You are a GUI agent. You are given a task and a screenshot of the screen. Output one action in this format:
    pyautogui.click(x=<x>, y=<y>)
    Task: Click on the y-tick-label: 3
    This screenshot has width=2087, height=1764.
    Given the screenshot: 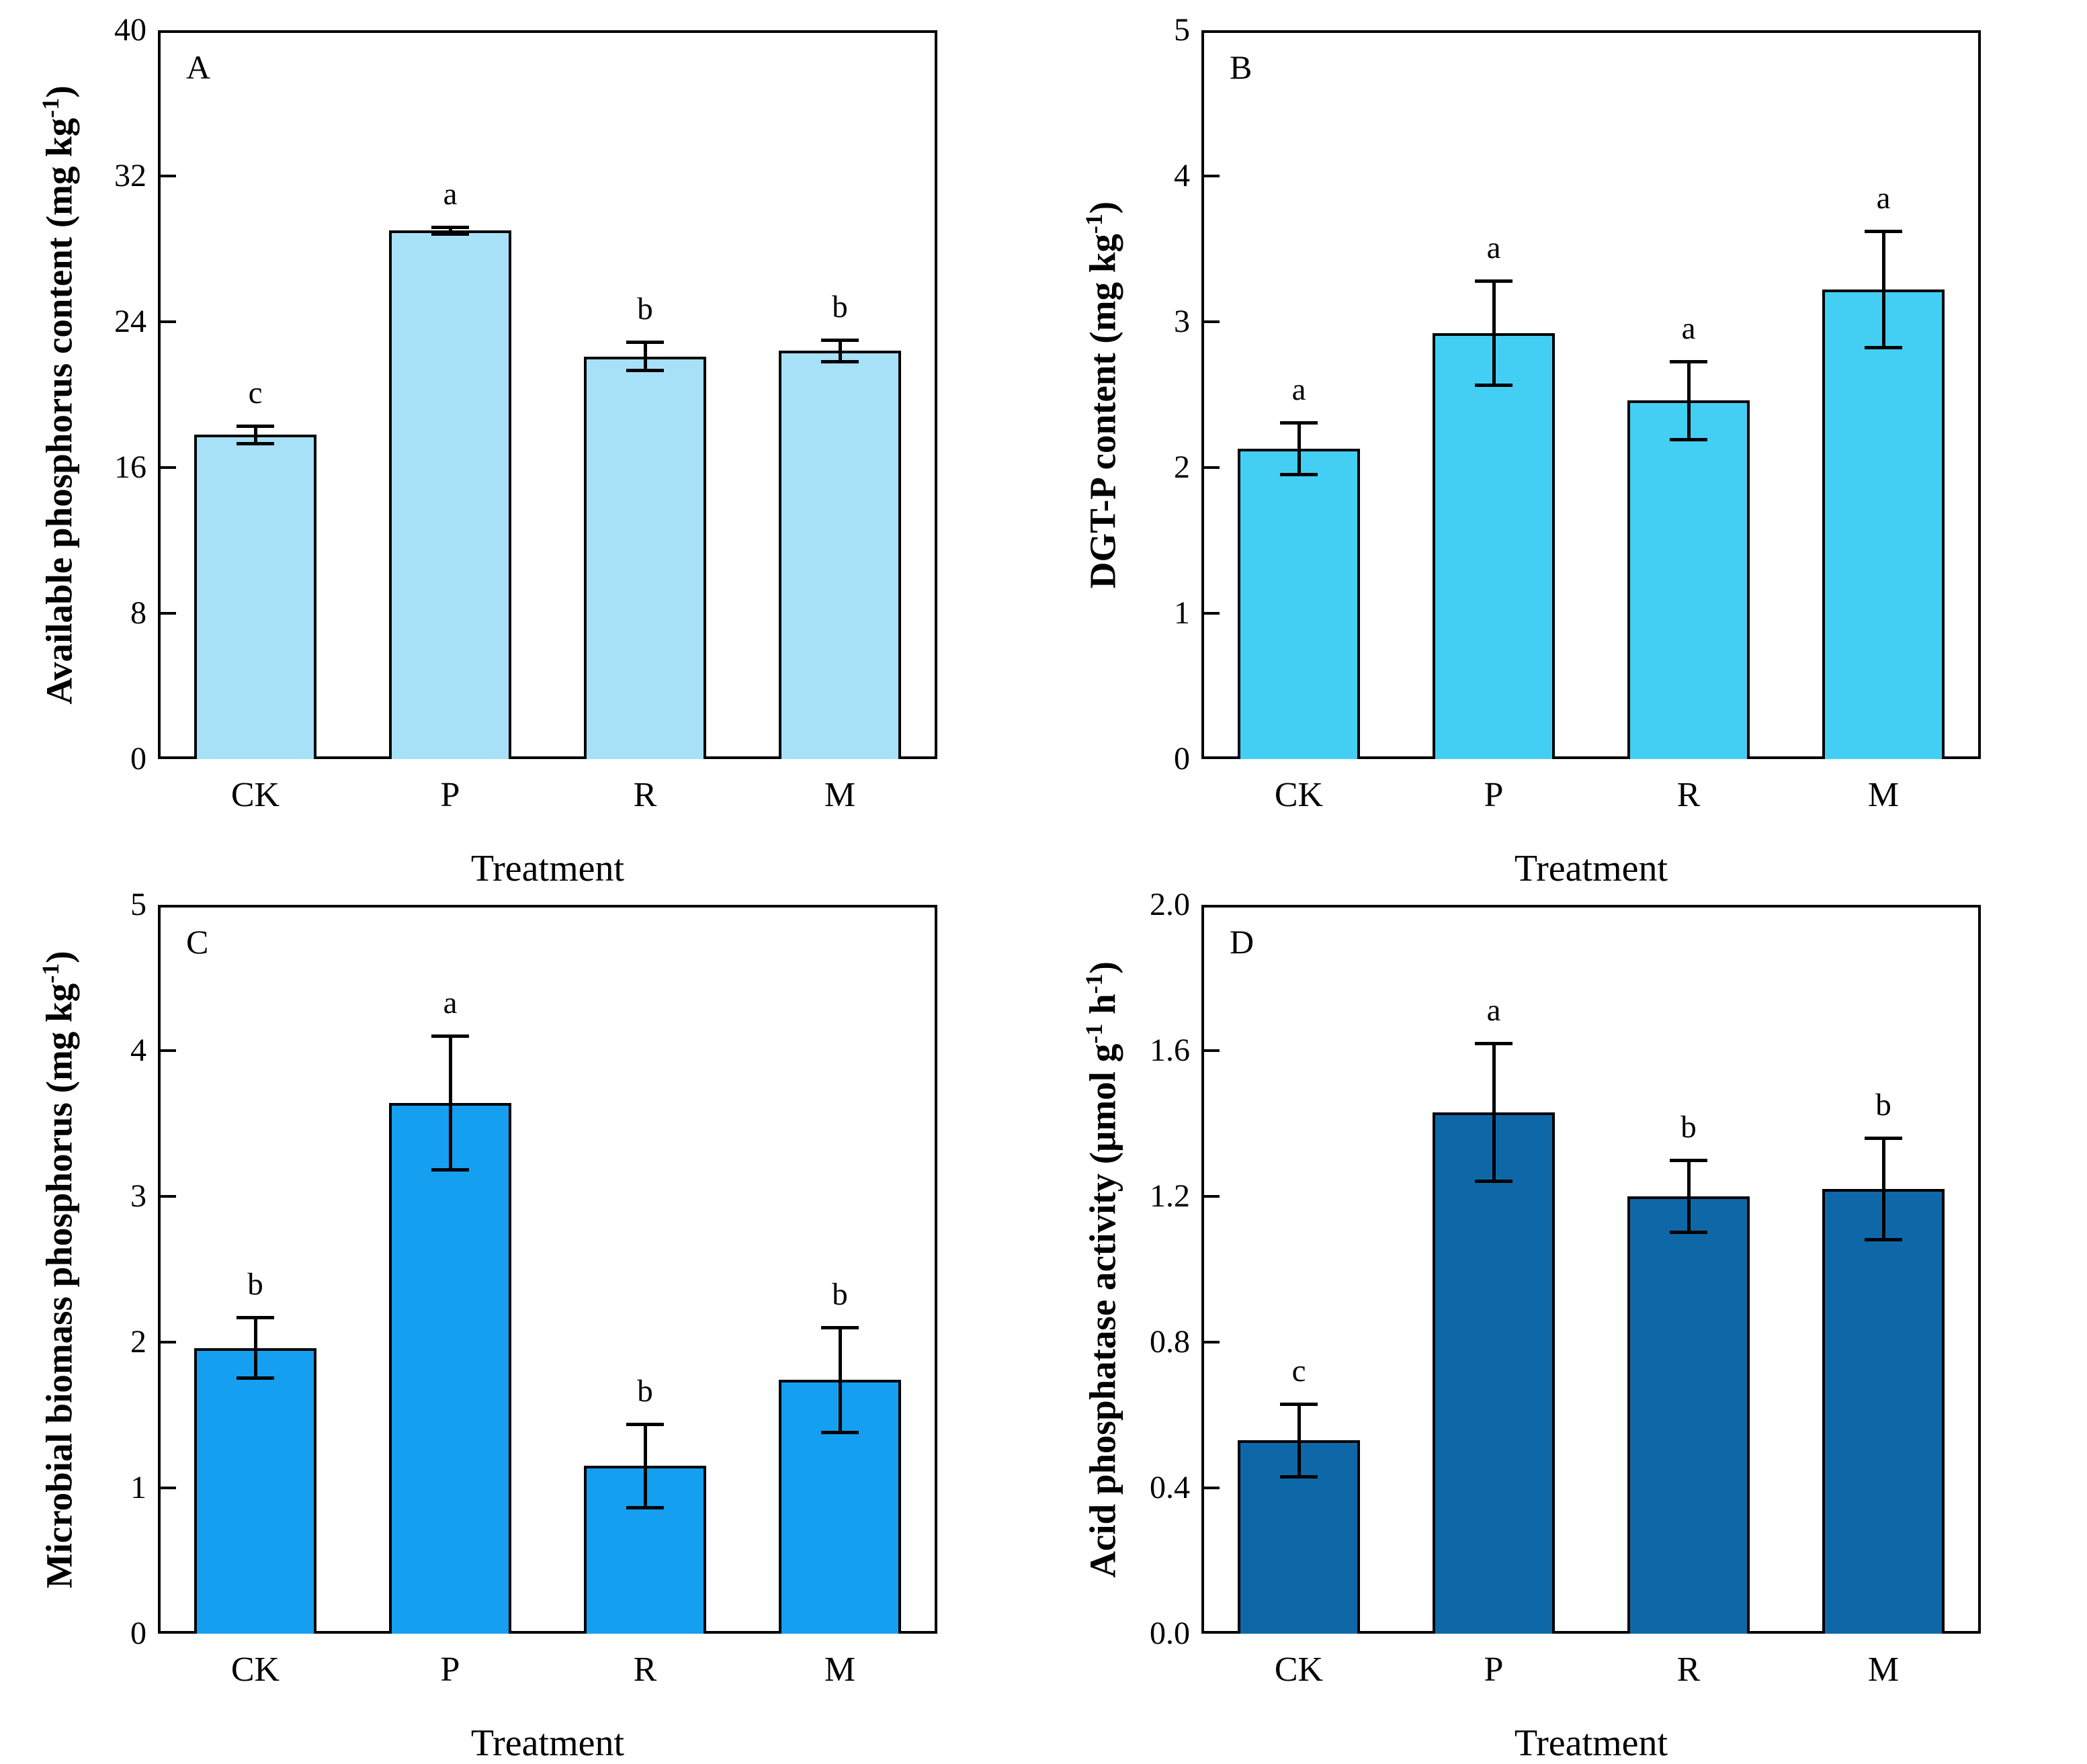 What is the action you would take?
    pyautogui.click(x=138, y=1196)
    